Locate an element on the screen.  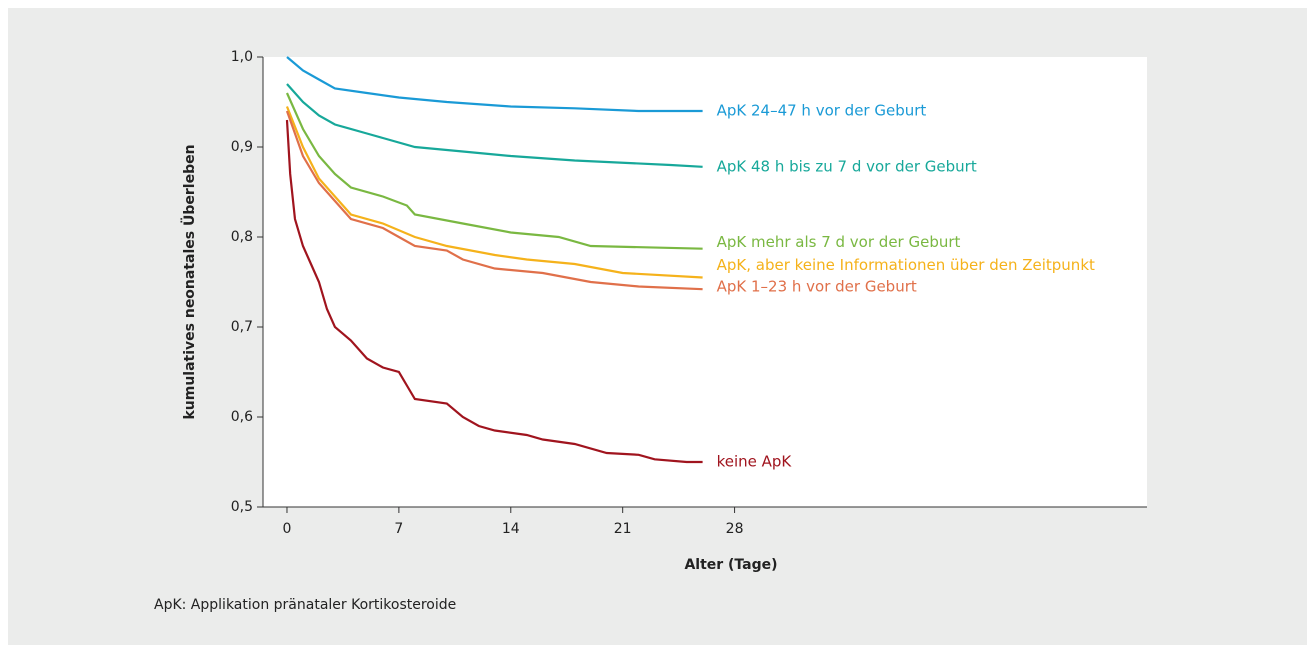
y-axis-label: kumulatives neonatales Überleben is located at coordinates (189, 281).